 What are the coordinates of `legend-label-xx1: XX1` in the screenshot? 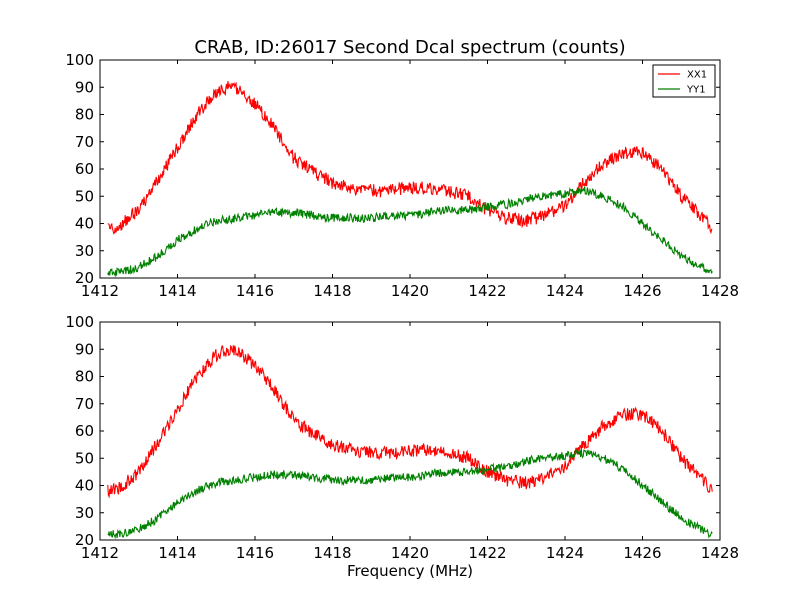 It's located at (697, 75).